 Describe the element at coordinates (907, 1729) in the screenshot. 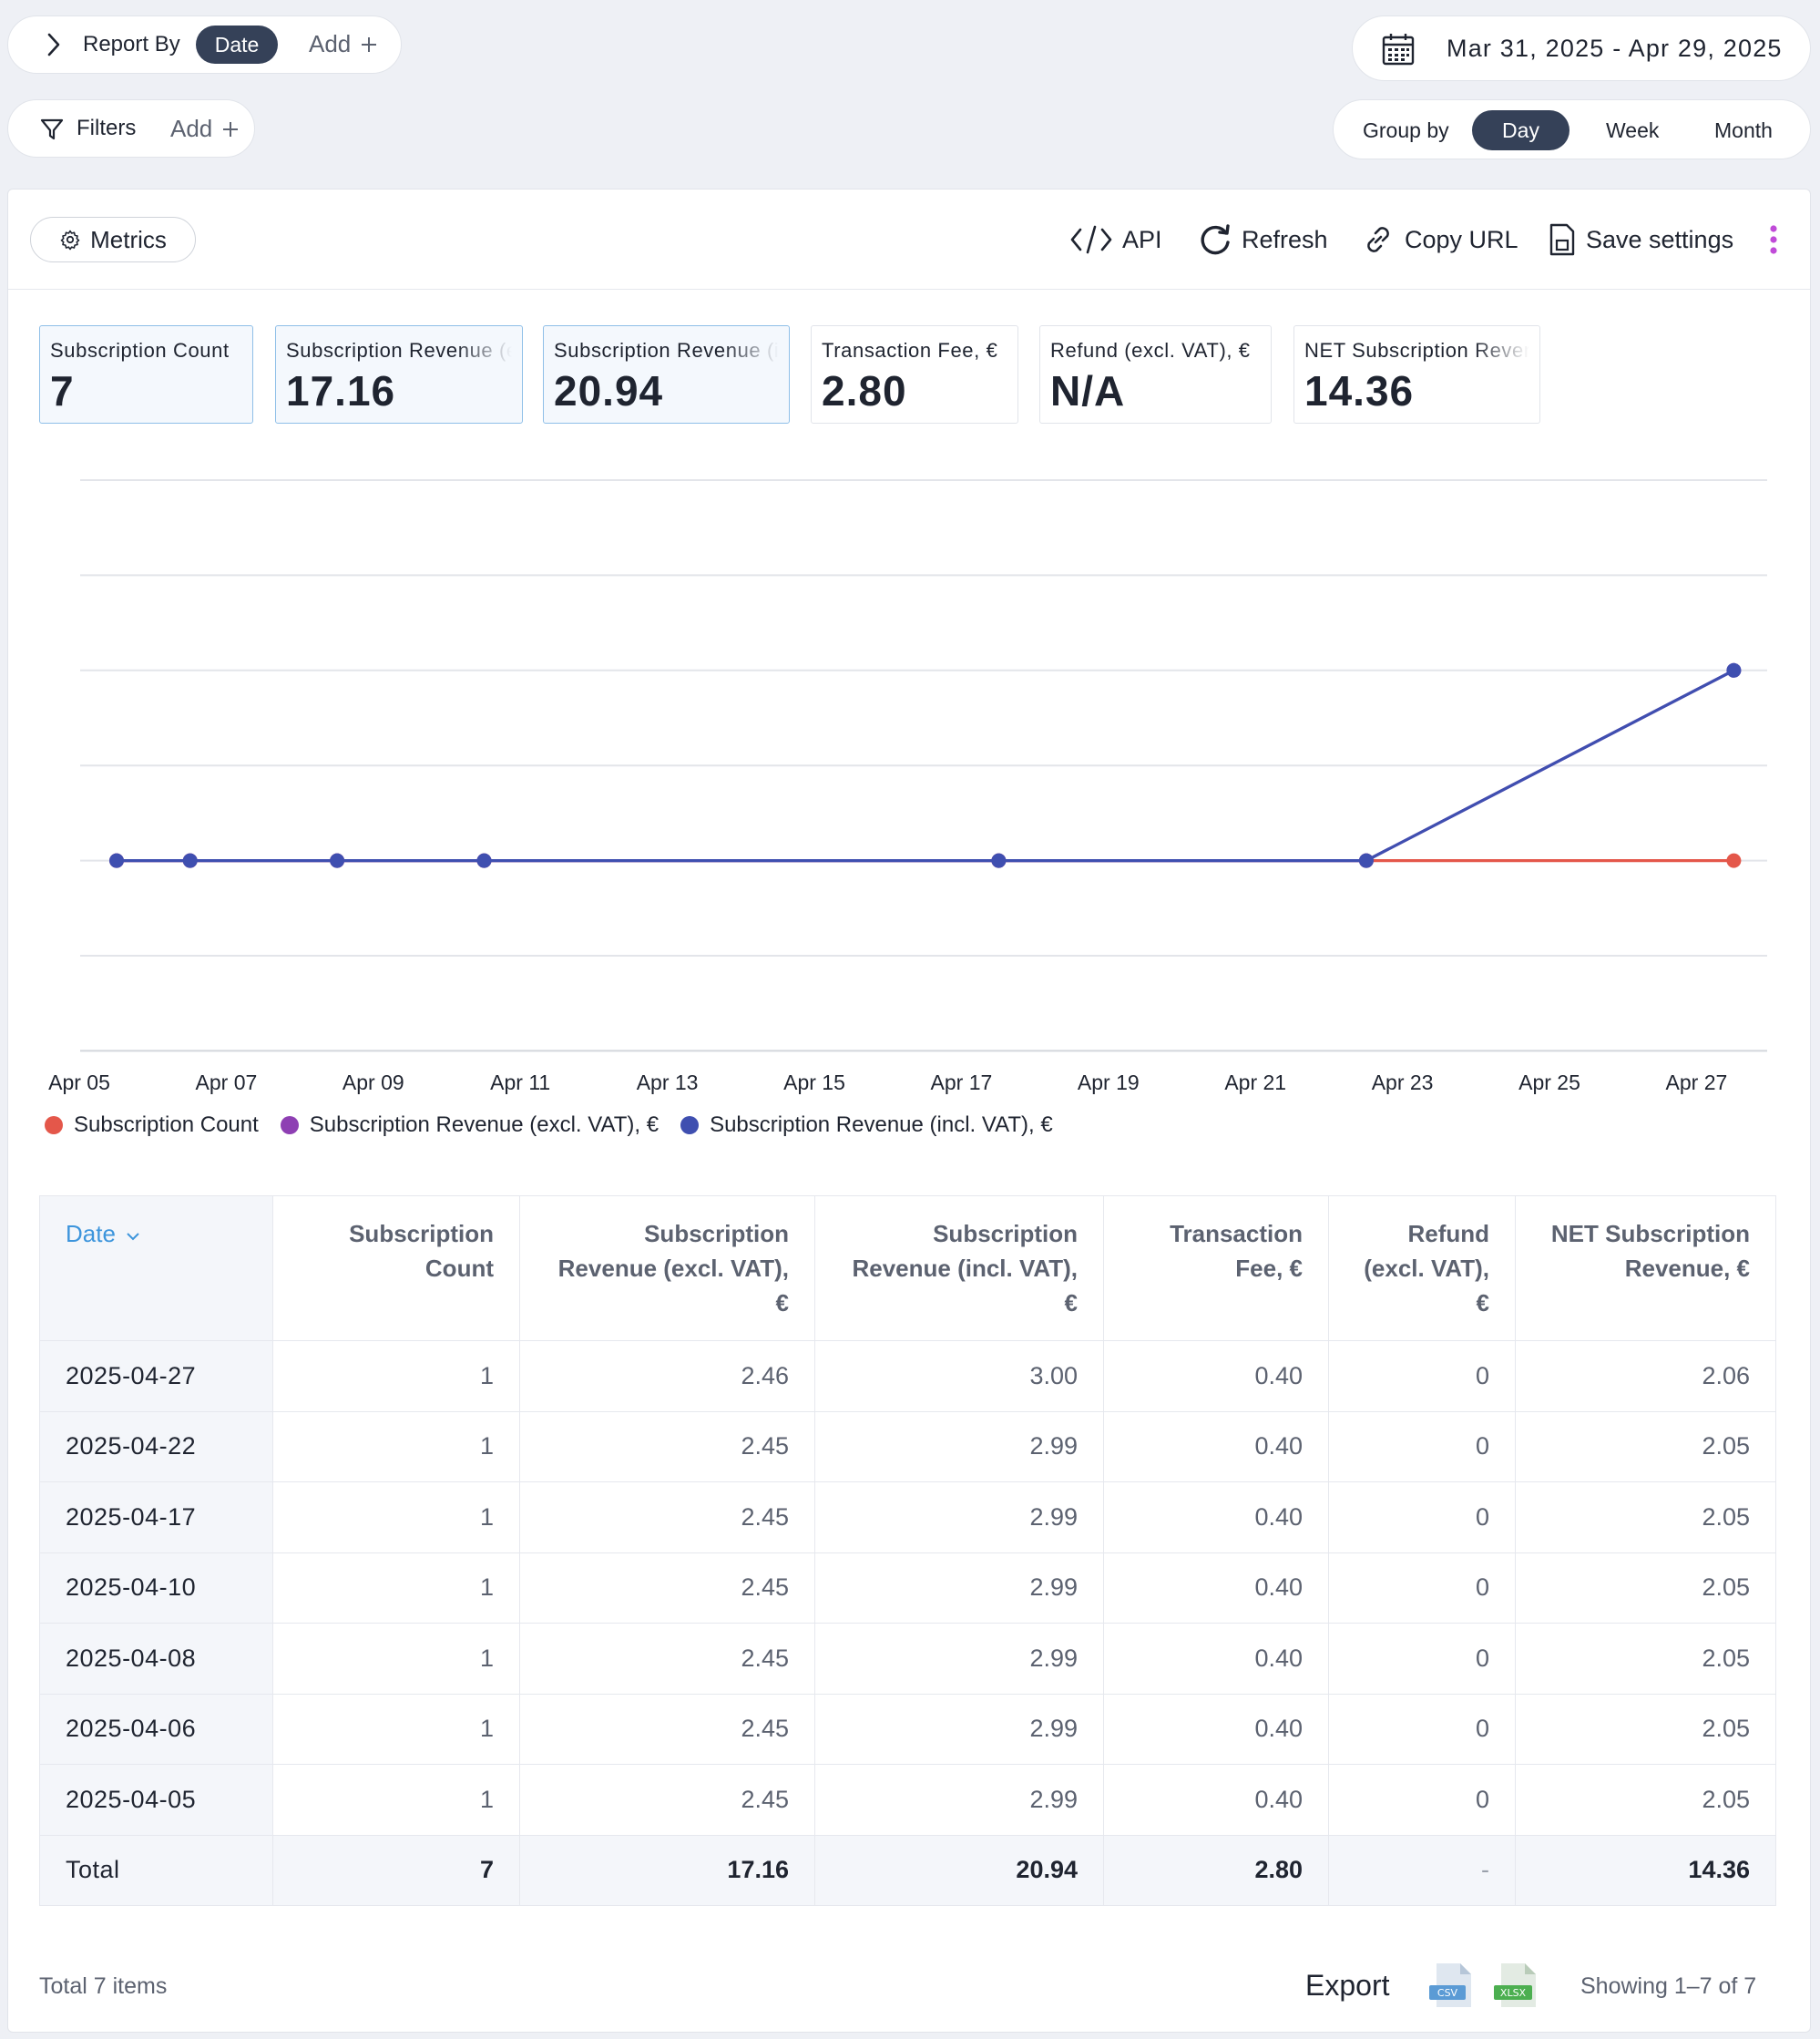

I see `table-row: 2025-04-06 1 2.45 2.99 0.40 0 2.05` at that location.